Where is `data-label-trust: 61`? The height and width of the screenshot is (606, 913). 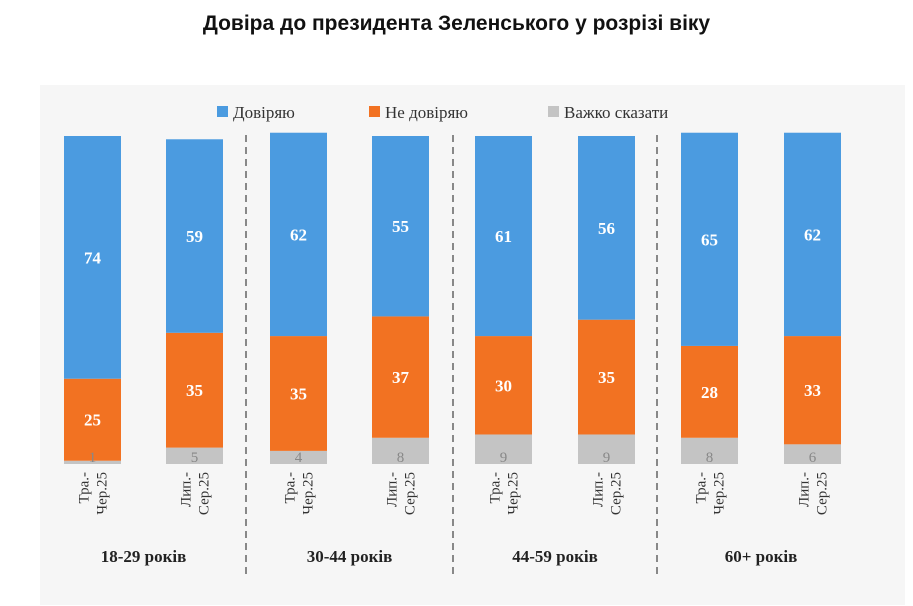 data-label-trust: 61 is located at coordinates (503, 236).